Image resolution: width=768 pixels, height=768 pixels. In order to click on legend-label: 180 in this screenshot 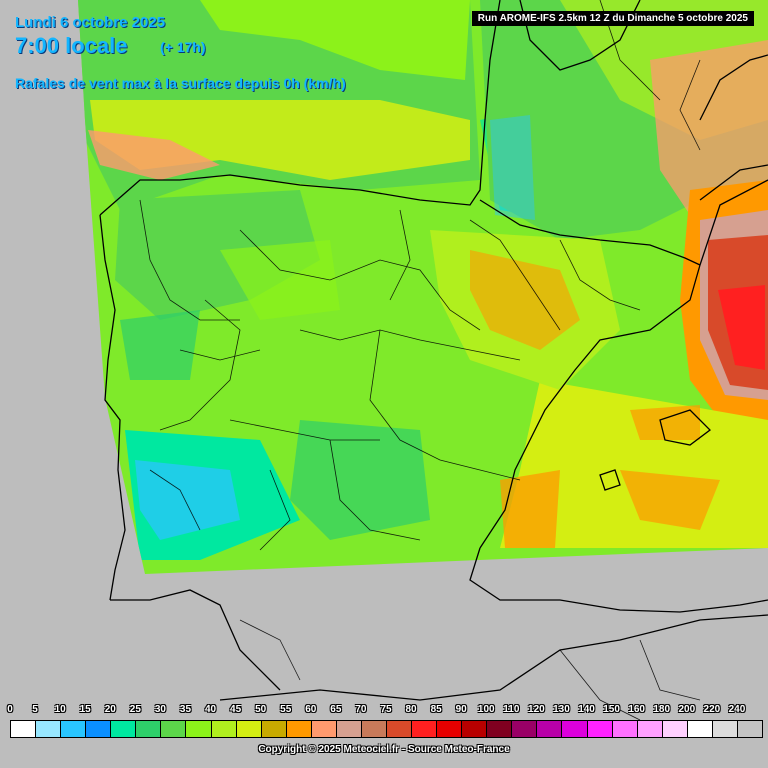, I will do `click(662, 709)`.